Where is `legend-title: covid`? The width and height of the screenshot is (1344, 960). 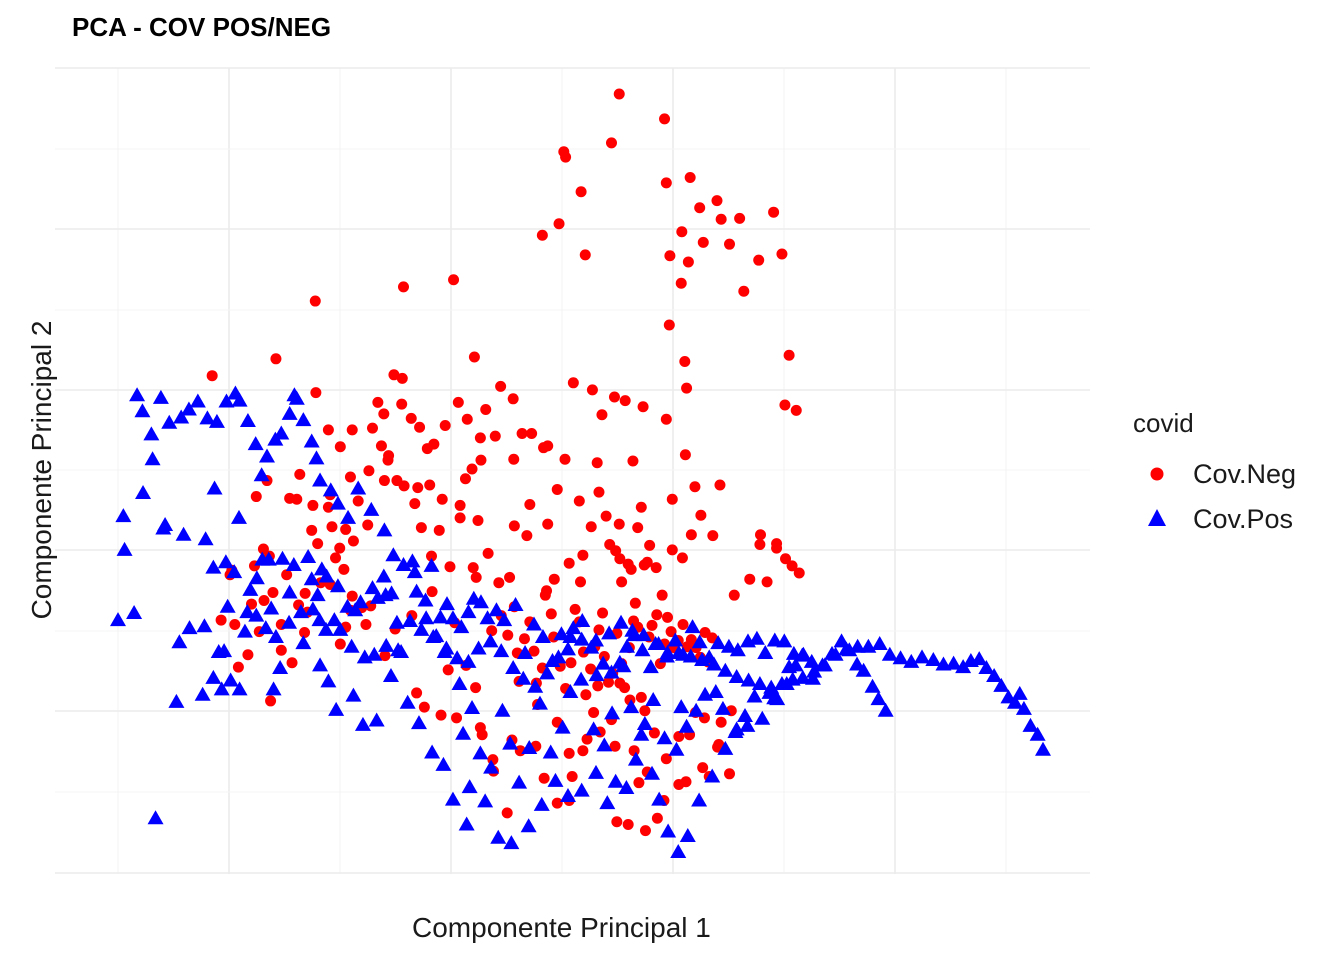 legend-title: covid is located at coordinates (1163, 423).